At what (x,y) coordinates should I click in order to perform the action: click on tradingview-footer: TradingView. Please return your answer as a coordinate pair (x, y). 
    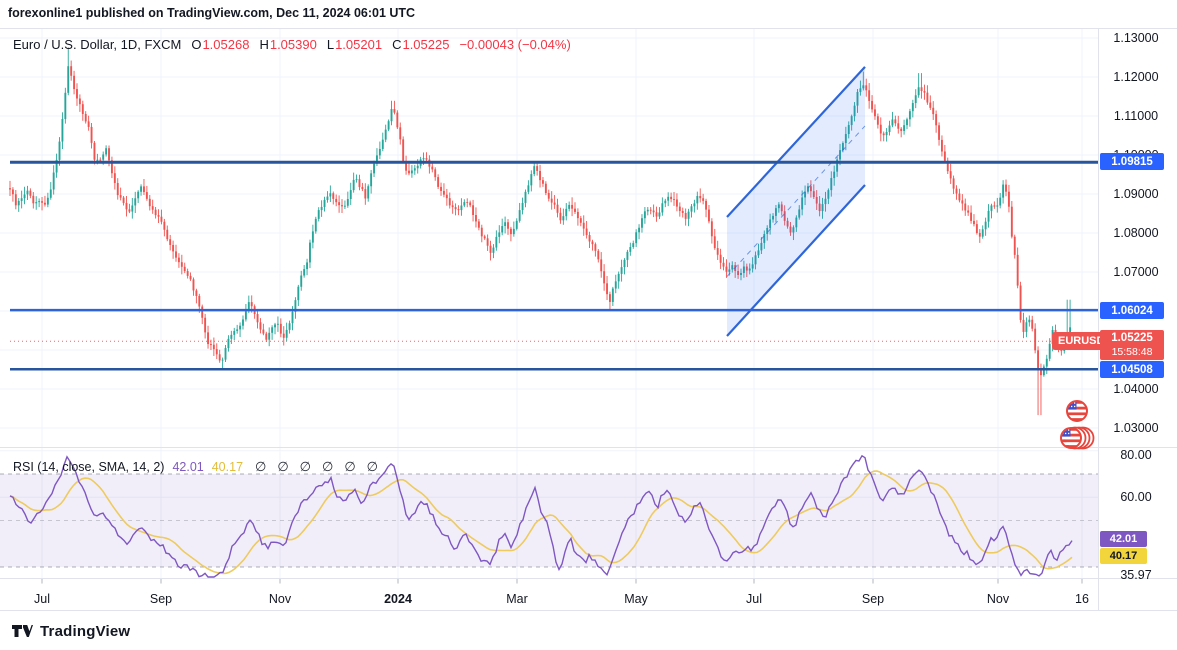
    Looking at the image, I should click on (71, 631).